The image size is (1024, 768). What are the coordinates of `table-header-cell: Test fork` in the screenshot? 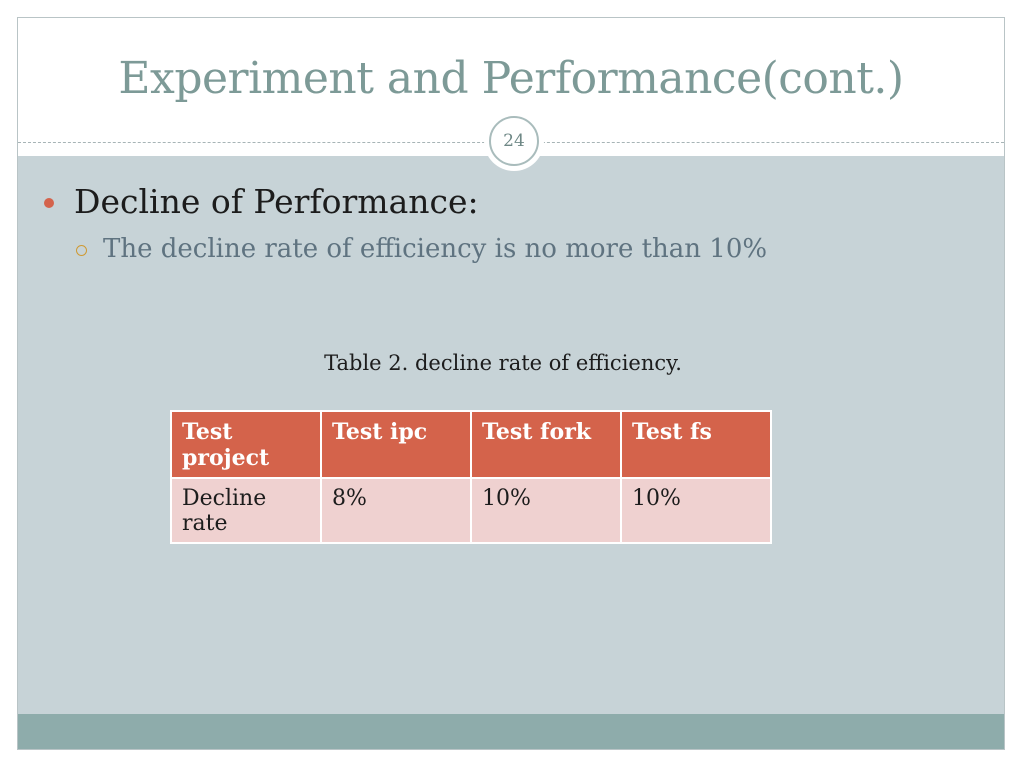 It's located at (546, 444).